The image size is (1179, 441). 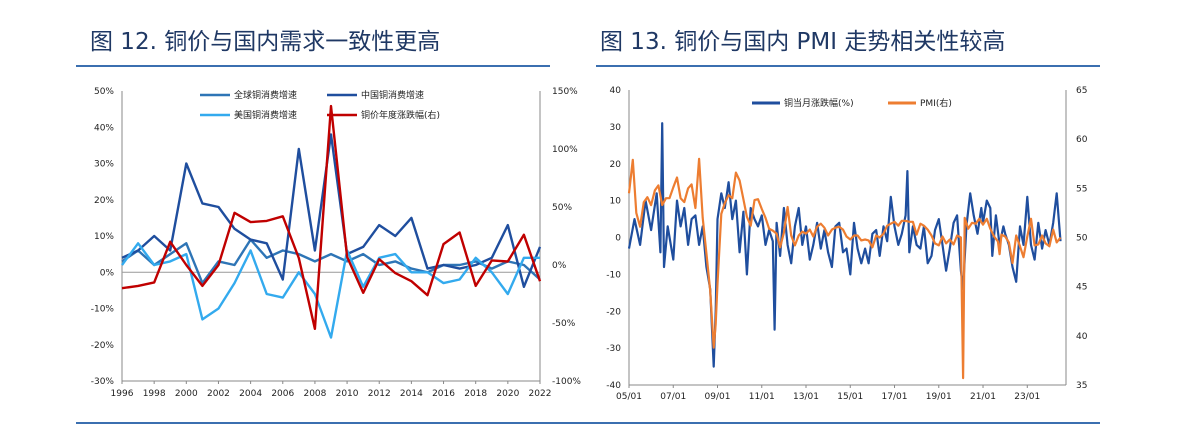 I want to click on y-right-tick-label: 50%, so click(x=562, y=208).